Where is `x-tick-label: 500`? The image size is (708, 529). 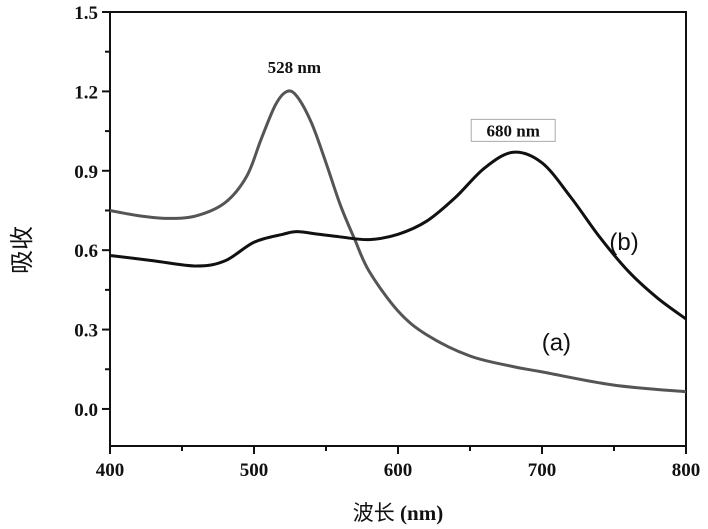 x-tick-label: 500 is located at coordinates (254, 470).